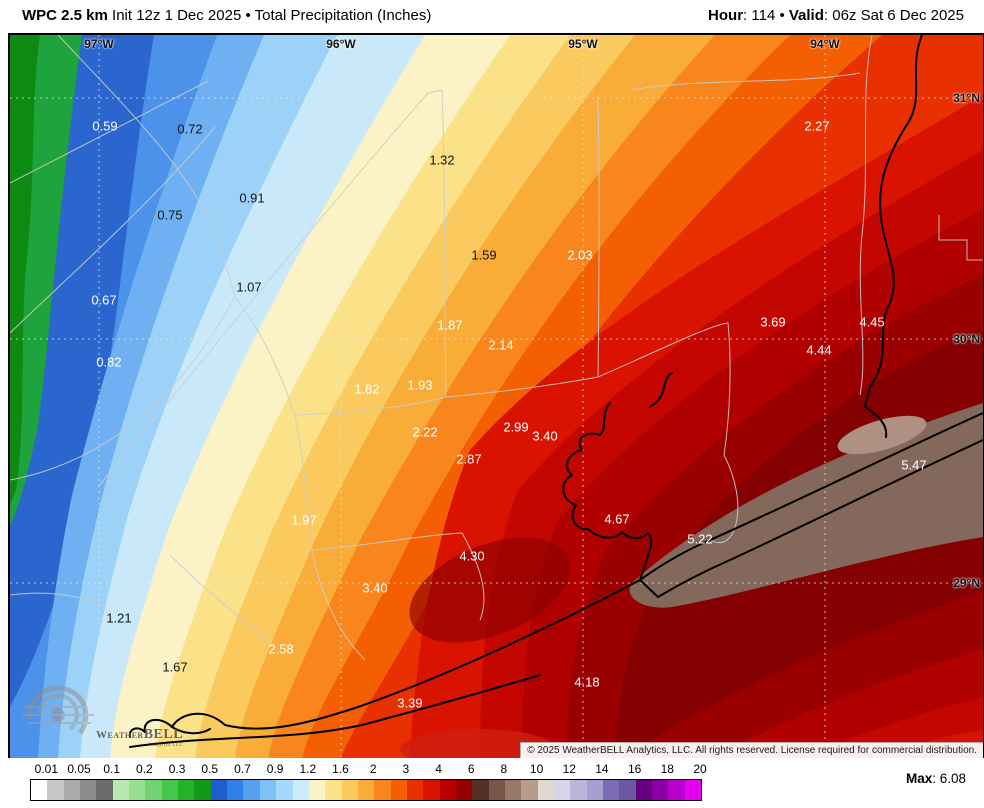  I want to click on max-label: Max, so click(919, 778).